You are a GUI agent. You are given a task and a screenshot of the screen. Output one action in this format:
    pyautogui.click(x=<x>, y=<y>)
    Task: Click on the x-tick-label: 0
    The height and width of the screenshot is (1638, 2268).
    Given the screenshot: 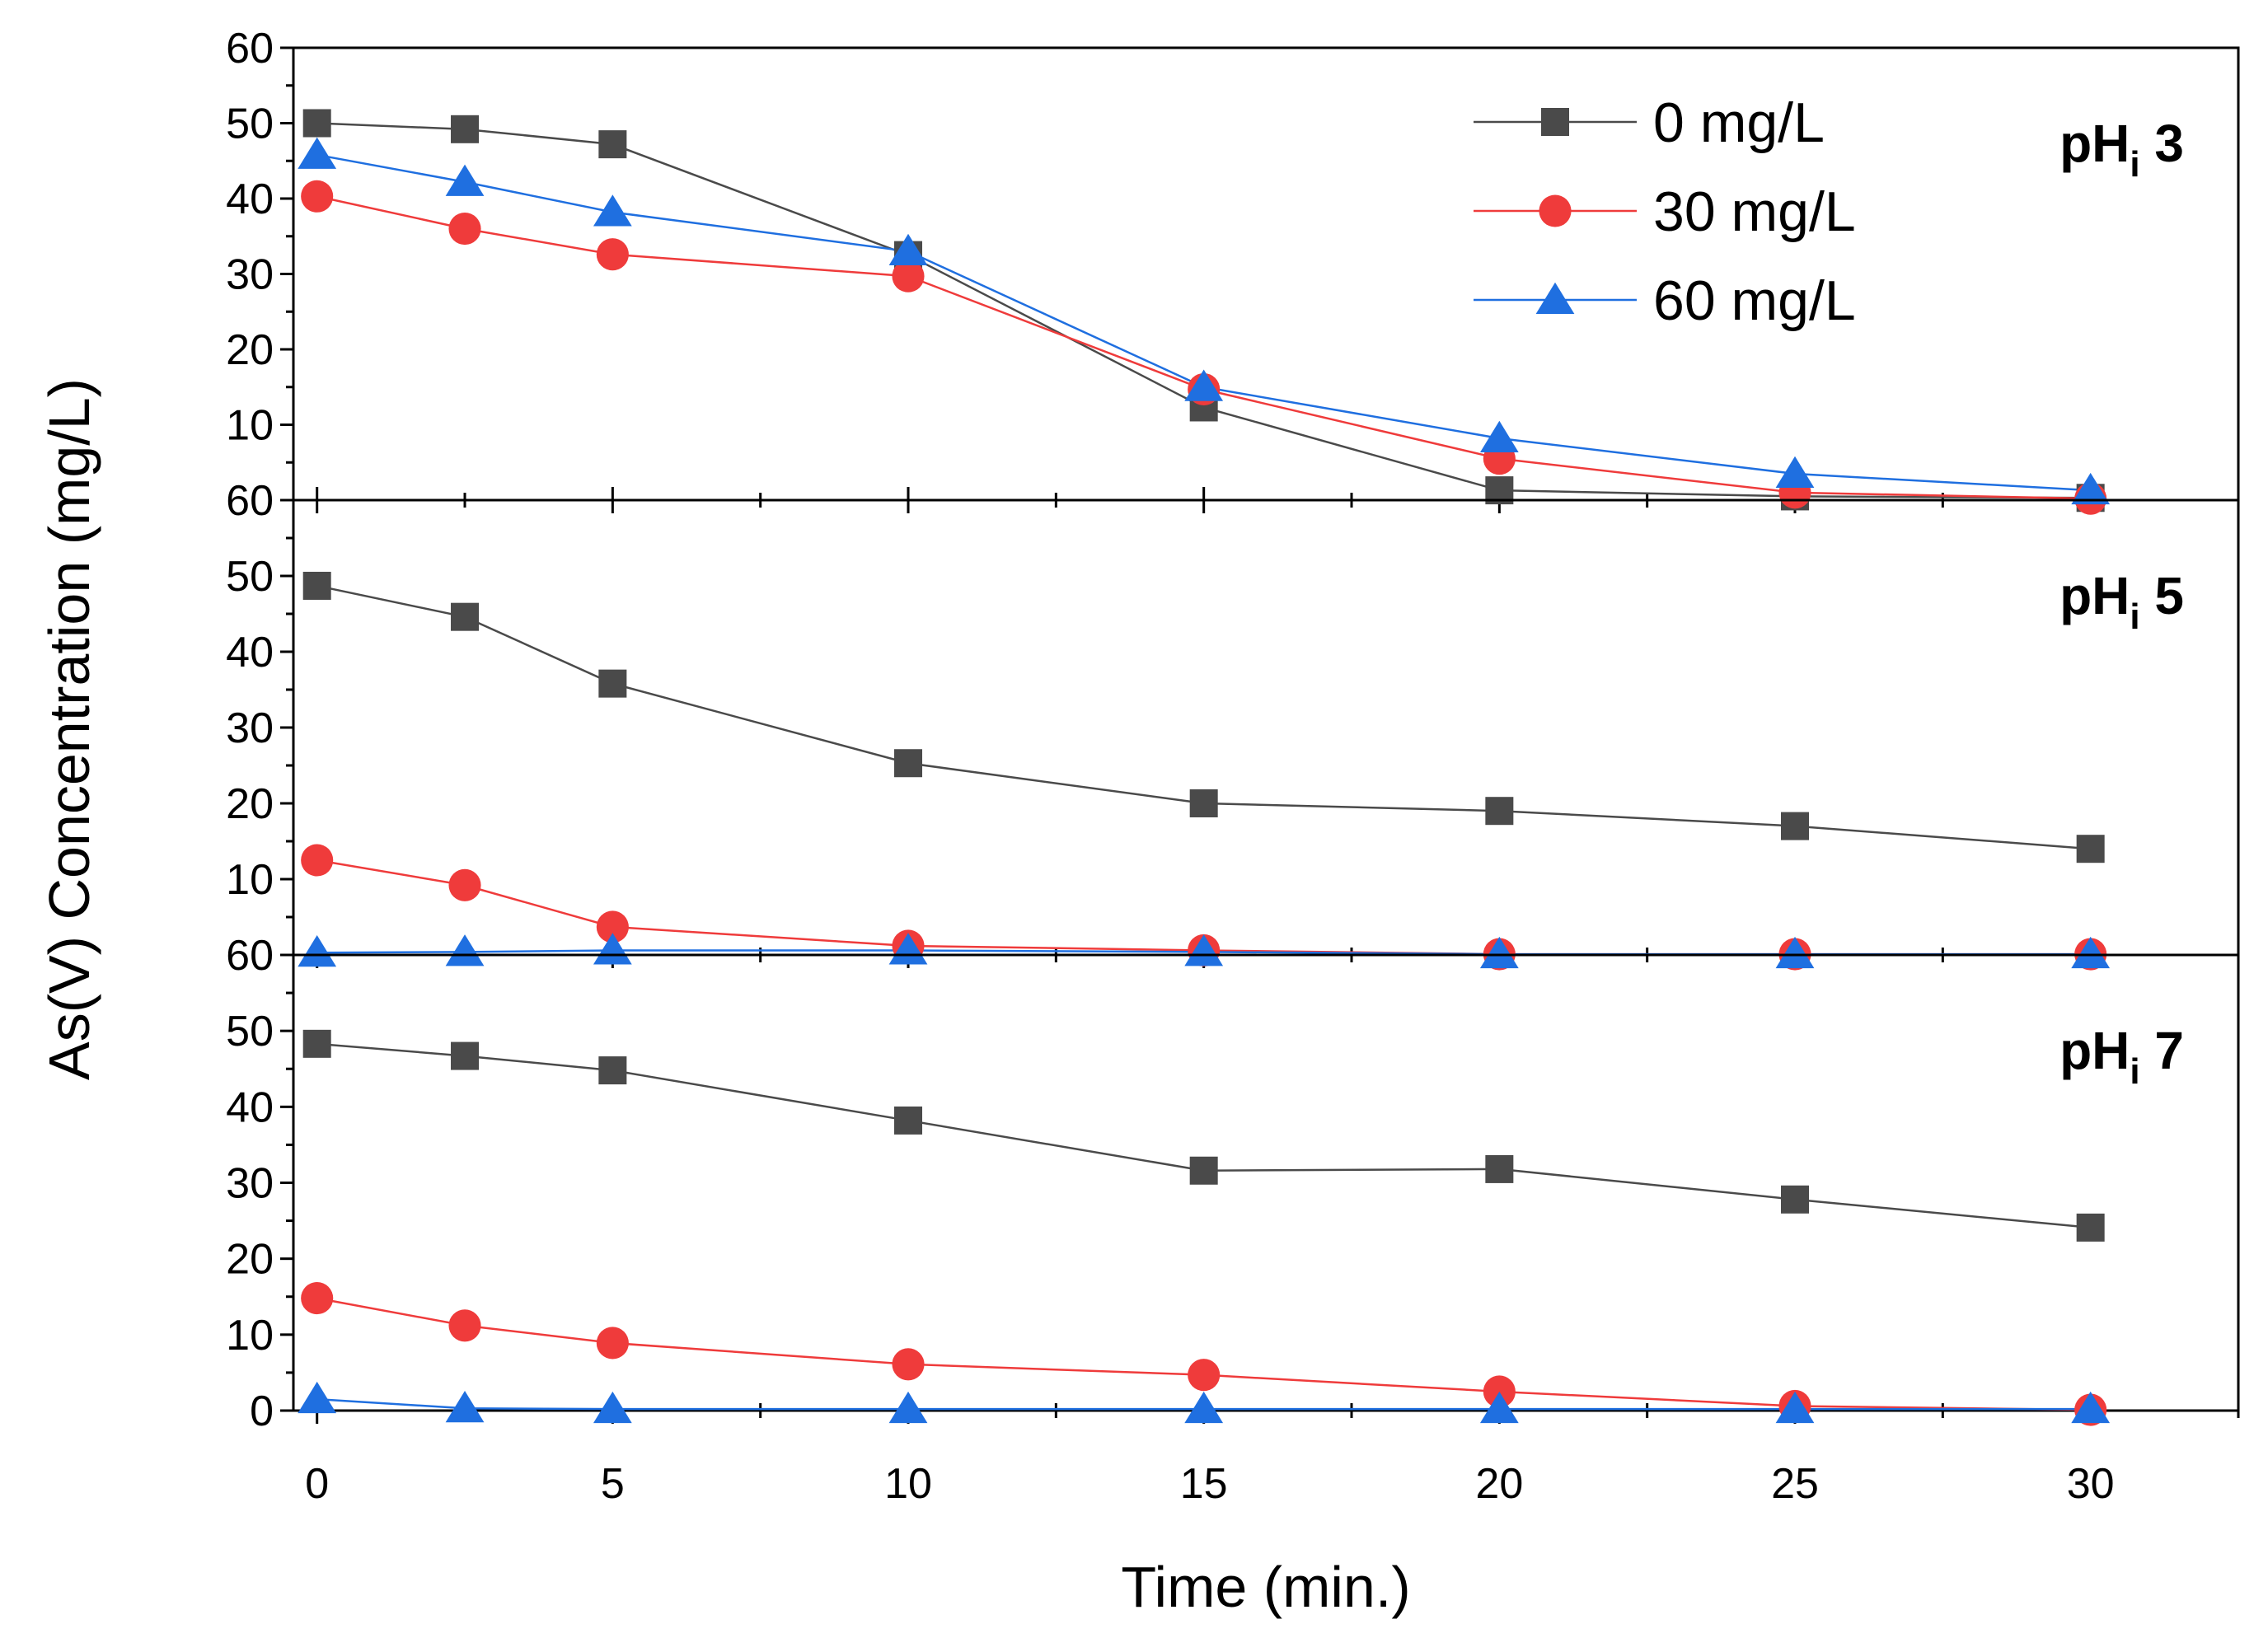 What is the action you would take?
    pyautogui.click(x=317, y=1484)
    